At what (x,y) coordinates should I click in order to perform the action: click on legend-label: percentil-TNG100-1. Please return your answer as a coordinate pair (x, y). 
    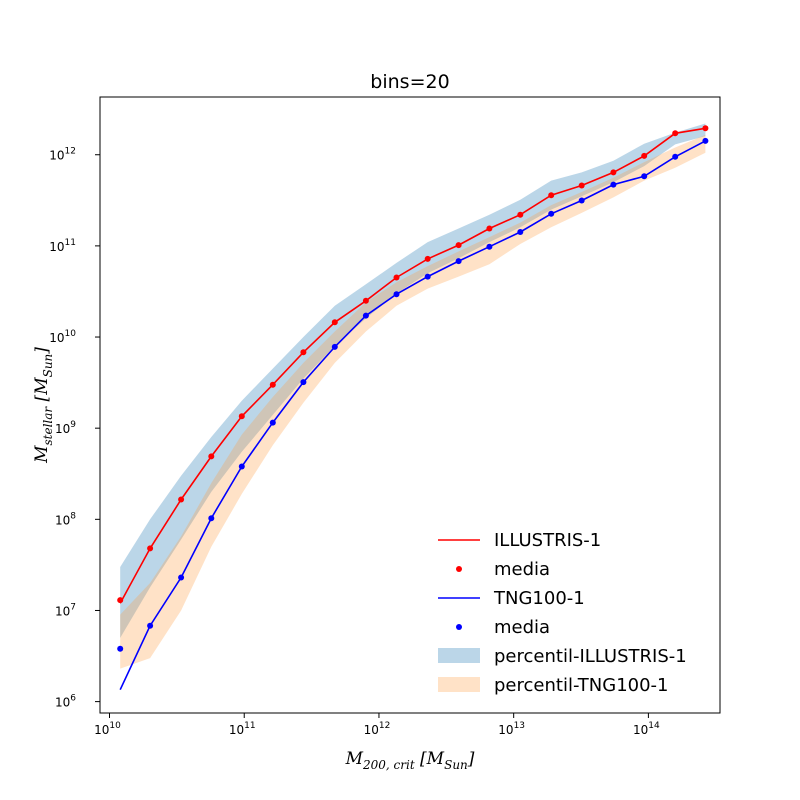
    Looking at the image, I should click on (581, 685).